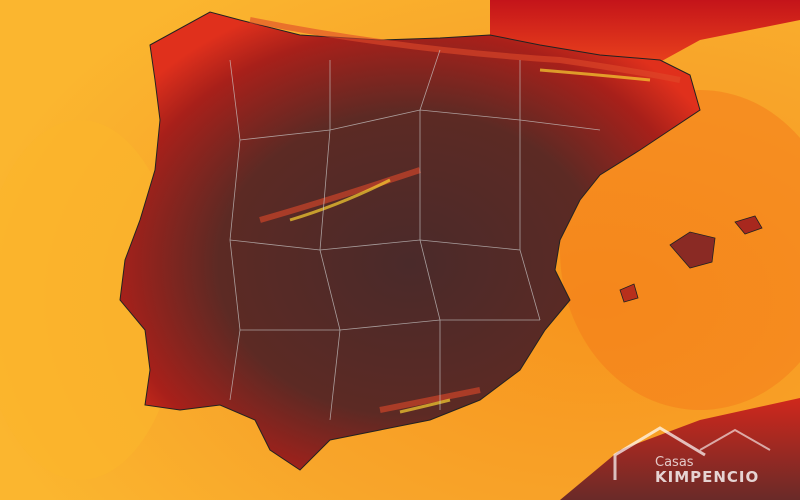 This screenshot has height=500, width=800. What do you see at coordinates (707, 477) in the screenshot?
I see `watermark-line2: KIMPENCIO` at bounding box center [707, 477].